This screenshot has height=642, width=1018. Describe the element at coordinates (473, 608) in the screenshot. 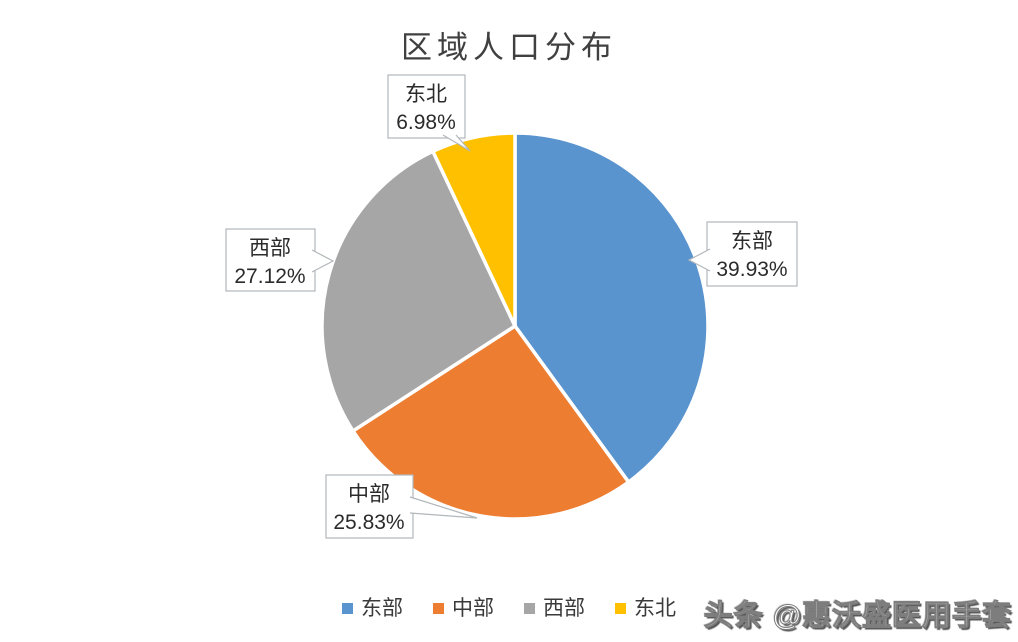

I see `legend-label-central: 中部` at that location.